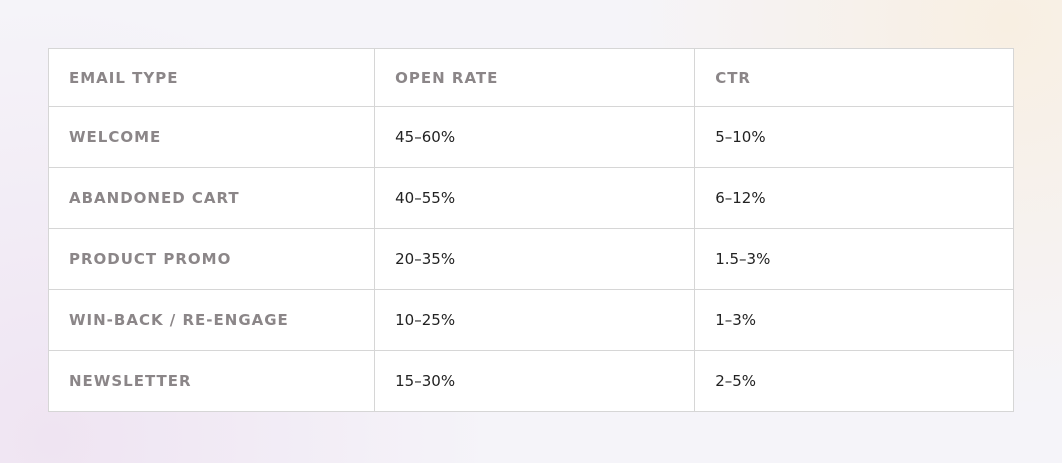 This screenshot has height=463, width=1062. I want to click on row-label: ABANDONED CART, so click(211, 198).